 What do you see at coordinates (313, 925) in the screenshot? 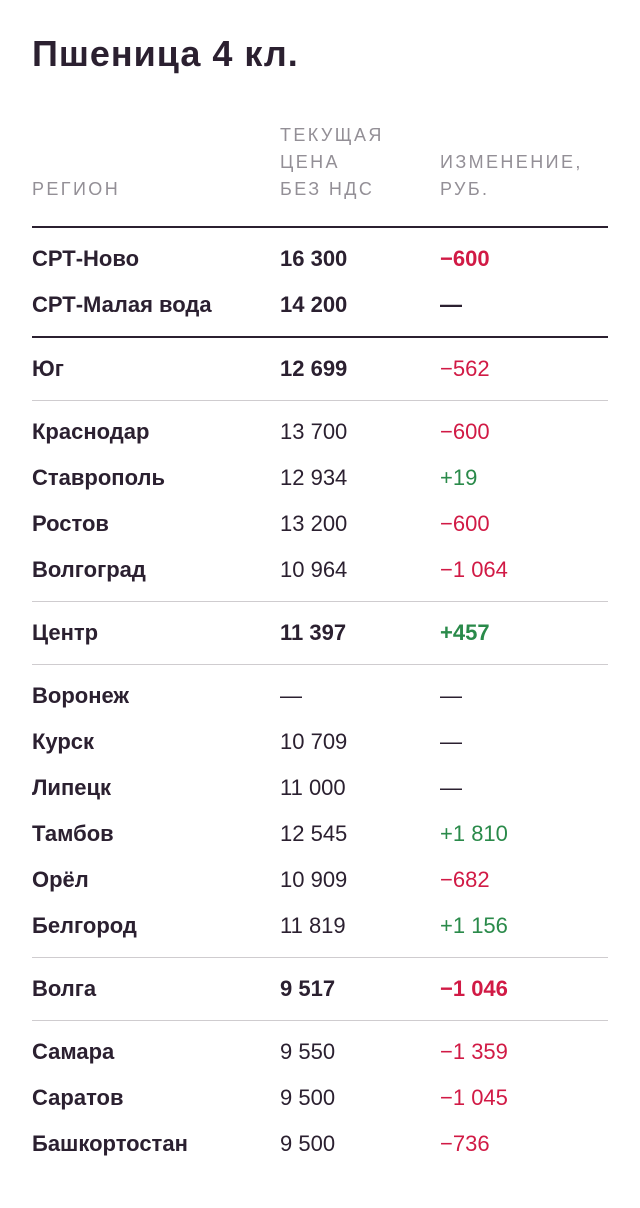
I see `price-cell: 11 819` at bounding box center [313, 925].